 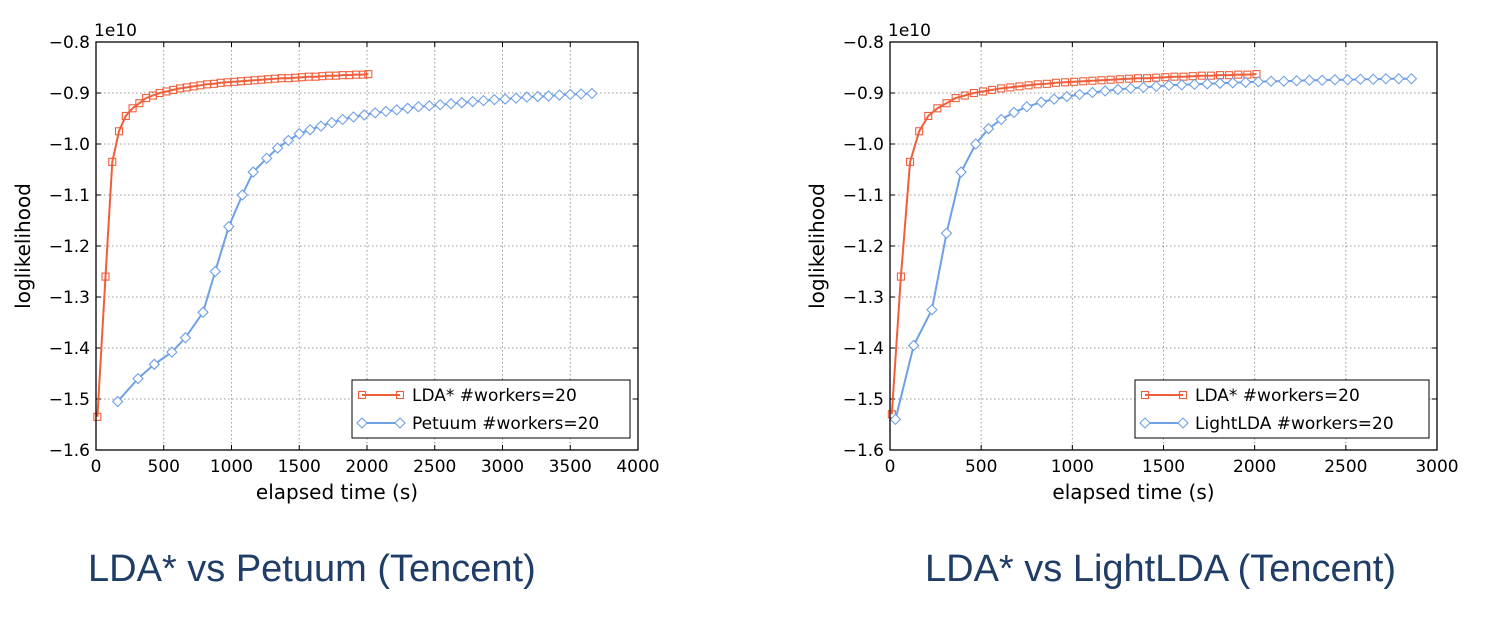 I want to click on offset-label: 1e10, so click(x=909, y=31).